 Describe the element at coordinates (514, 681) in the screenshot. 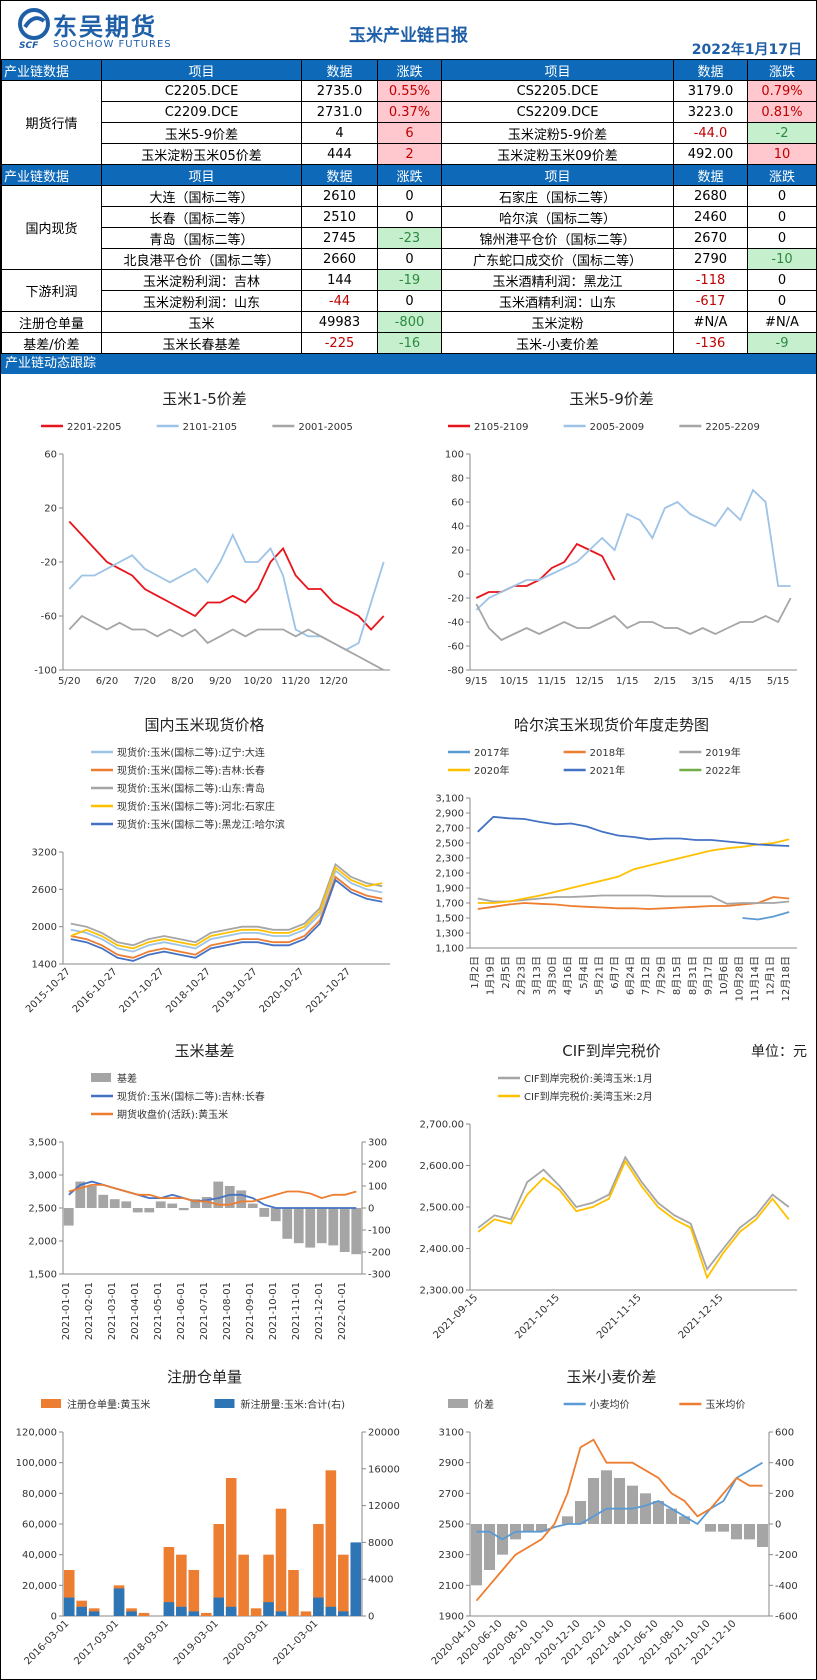

I see `x-tick-label: 10/15` at that location.